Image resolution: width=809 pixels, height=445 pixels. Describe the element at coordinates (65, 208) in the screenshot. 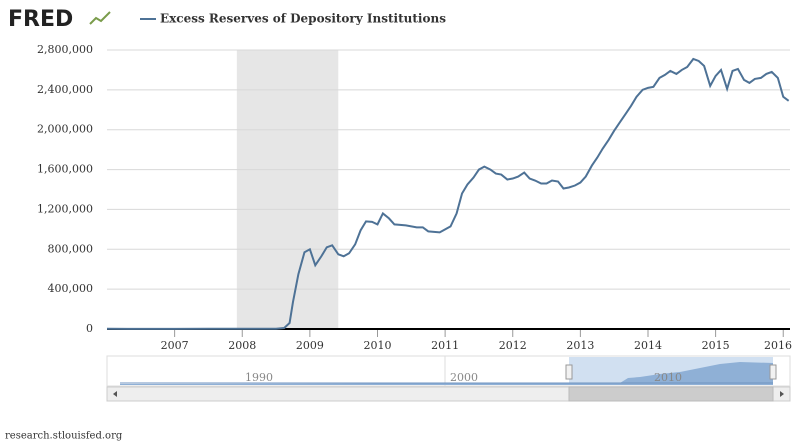

I see `y-tick-label: 1,200,000` at that location.